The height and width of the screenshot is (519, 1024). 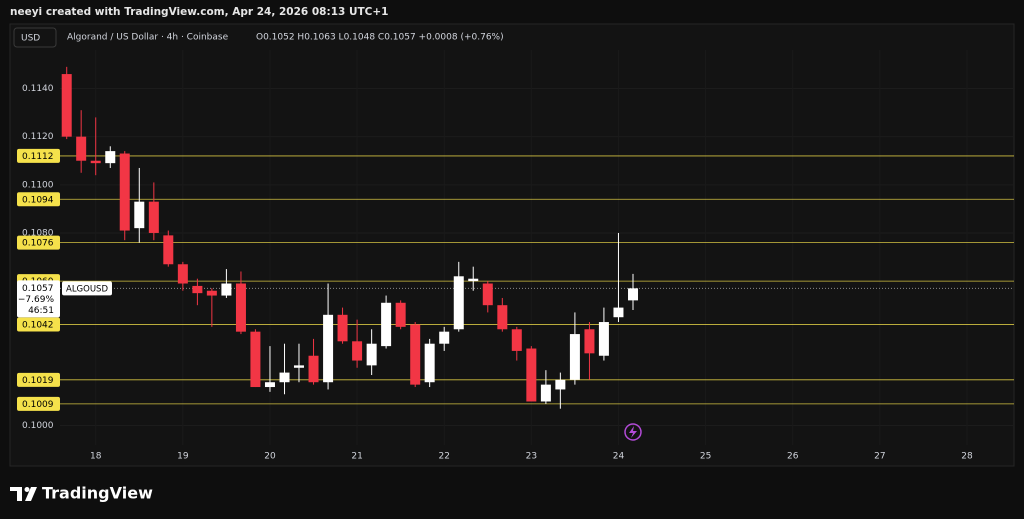 What do you see at coordinates (183, 457) in the screenshot?
I see `x-tick-label: 19` at bounding box center [183, 457].